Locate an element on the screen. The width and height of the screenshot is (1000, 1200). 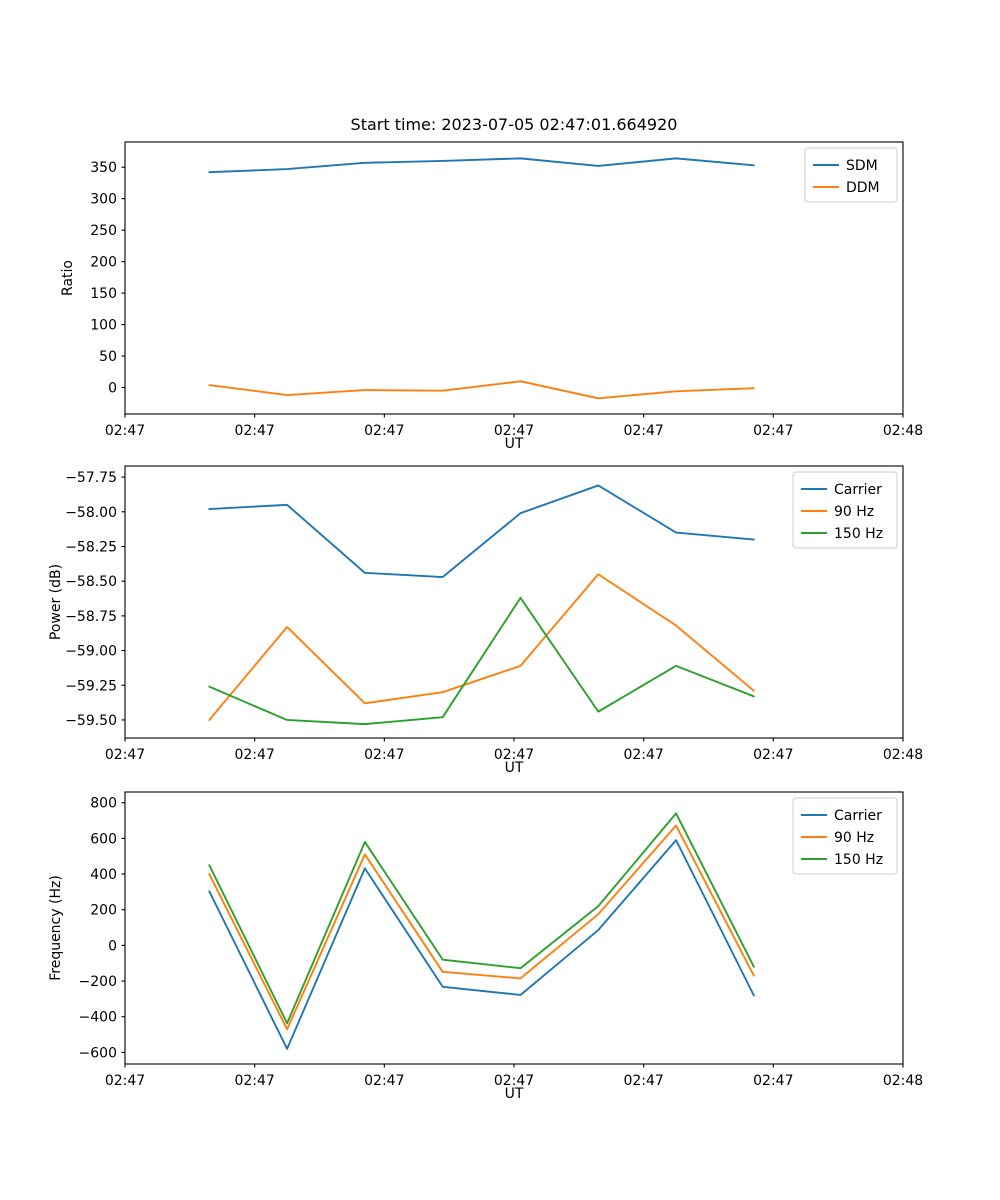
legend-label-sdm: SDM is located at coordinates (862, 166).